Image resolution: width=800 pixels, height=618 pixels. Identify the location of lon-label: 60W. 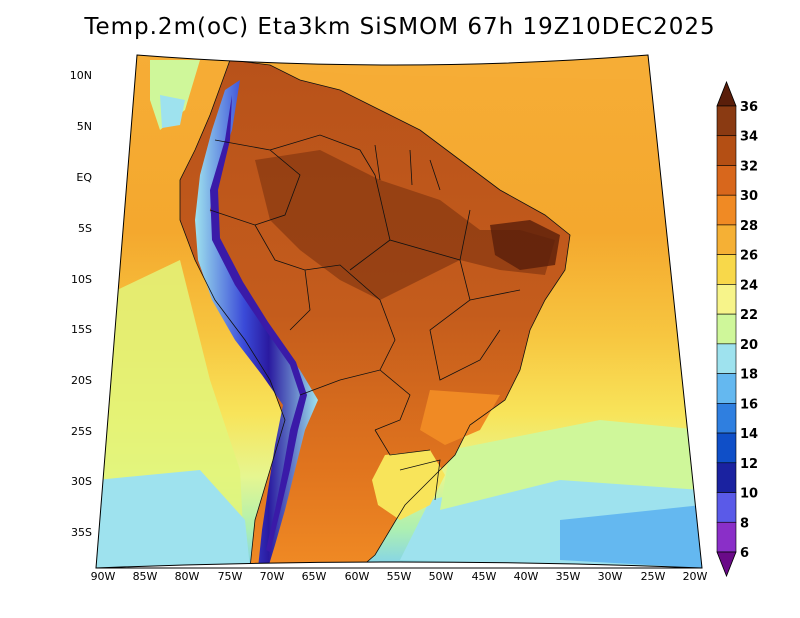
(357, 576).